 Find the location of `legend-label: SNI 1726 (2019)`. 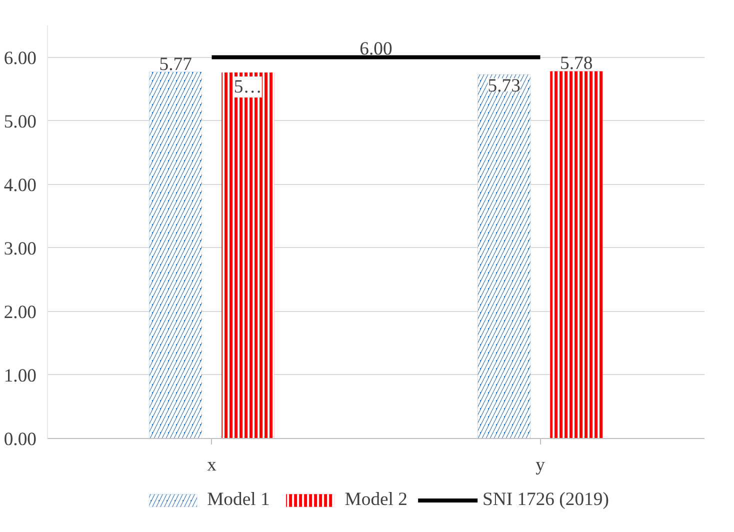

legend-label: SNI 1726 (2019) is located at coordinates (545, 500).